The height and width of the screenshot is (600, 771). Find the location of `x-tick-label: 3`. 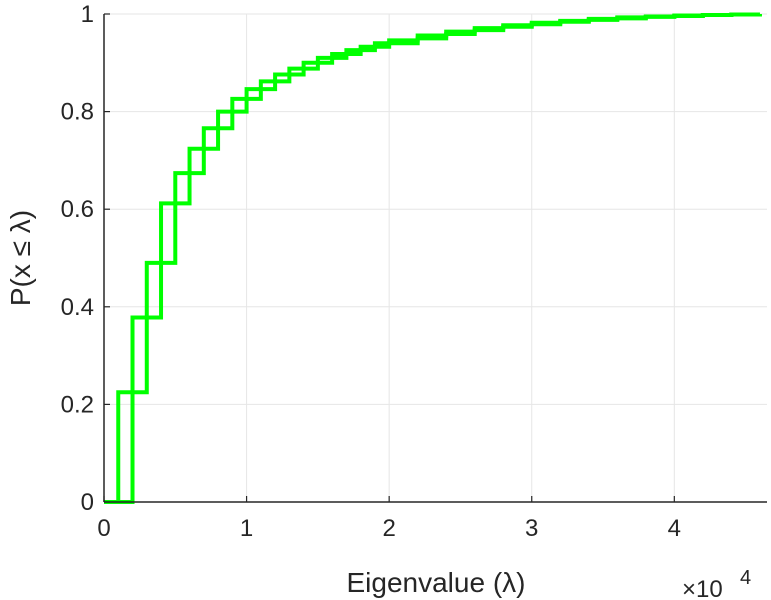

x-tick-label: 3 is located at coordinates (531, 528).